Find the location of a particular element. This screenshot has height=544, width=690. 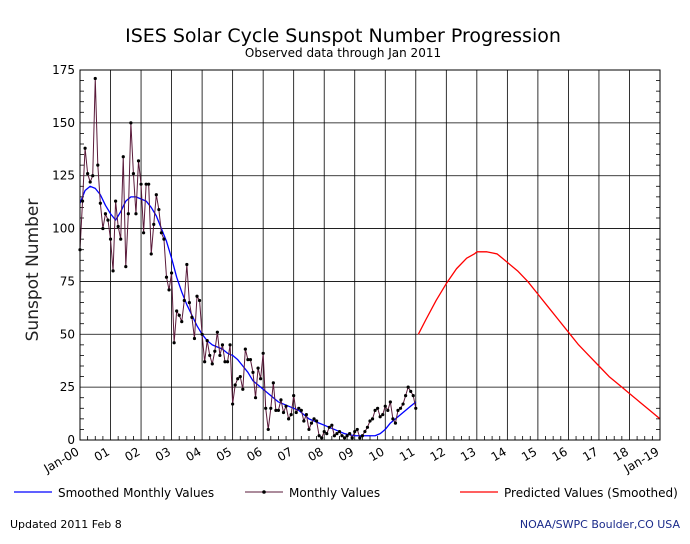

y-tick-label: 50 is located at coordinates (67, 334).